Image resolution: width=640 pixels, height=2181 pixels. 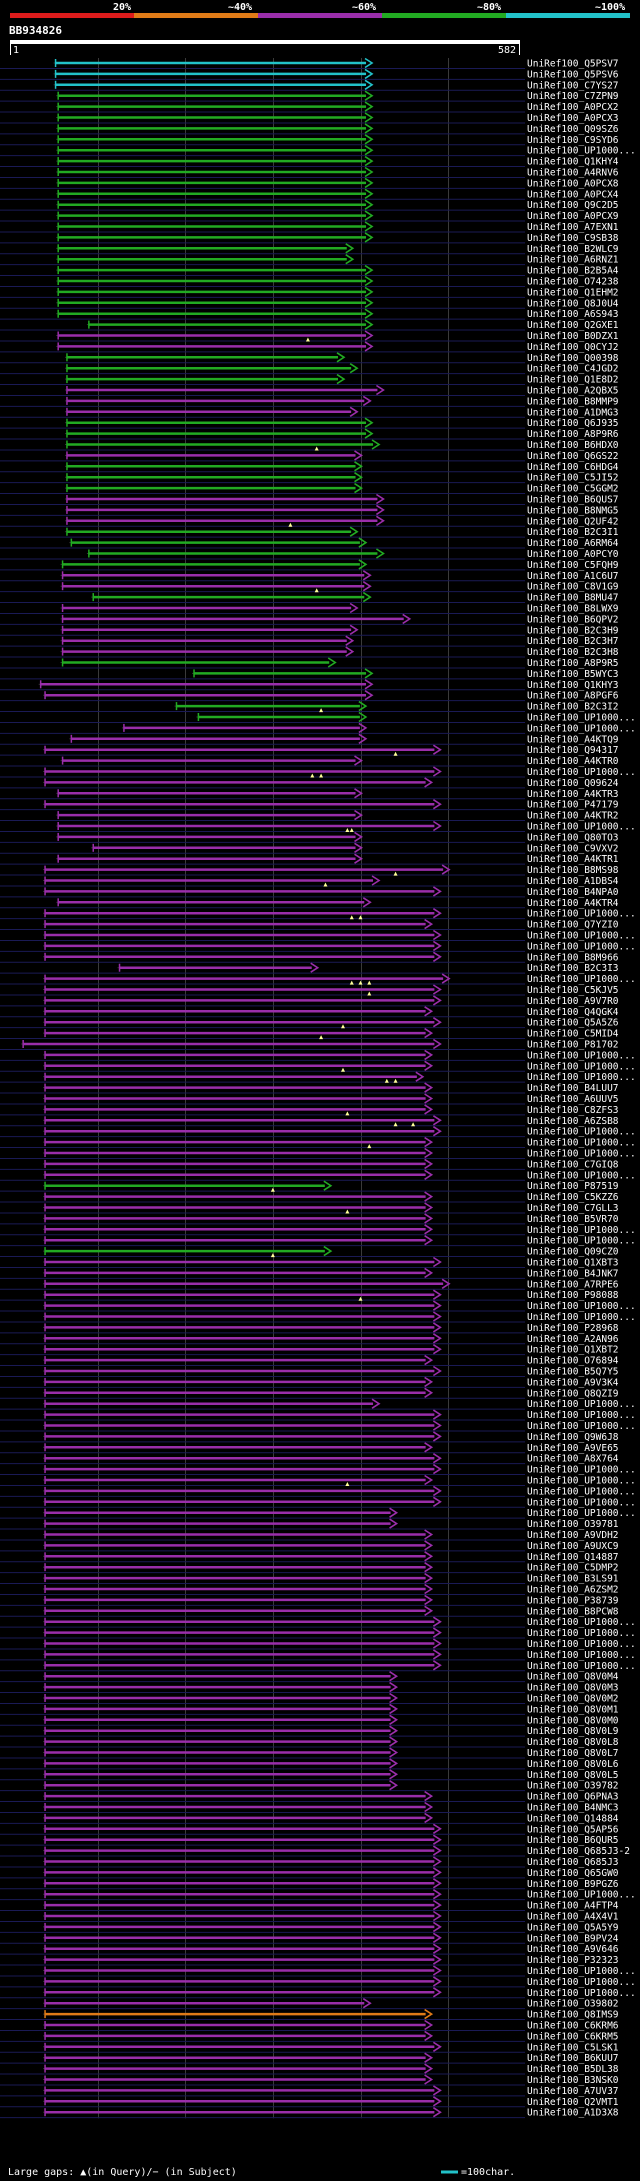 I want to click on hit-row: UniRef100_C7GIQ8, so click(x=309, y=1164).